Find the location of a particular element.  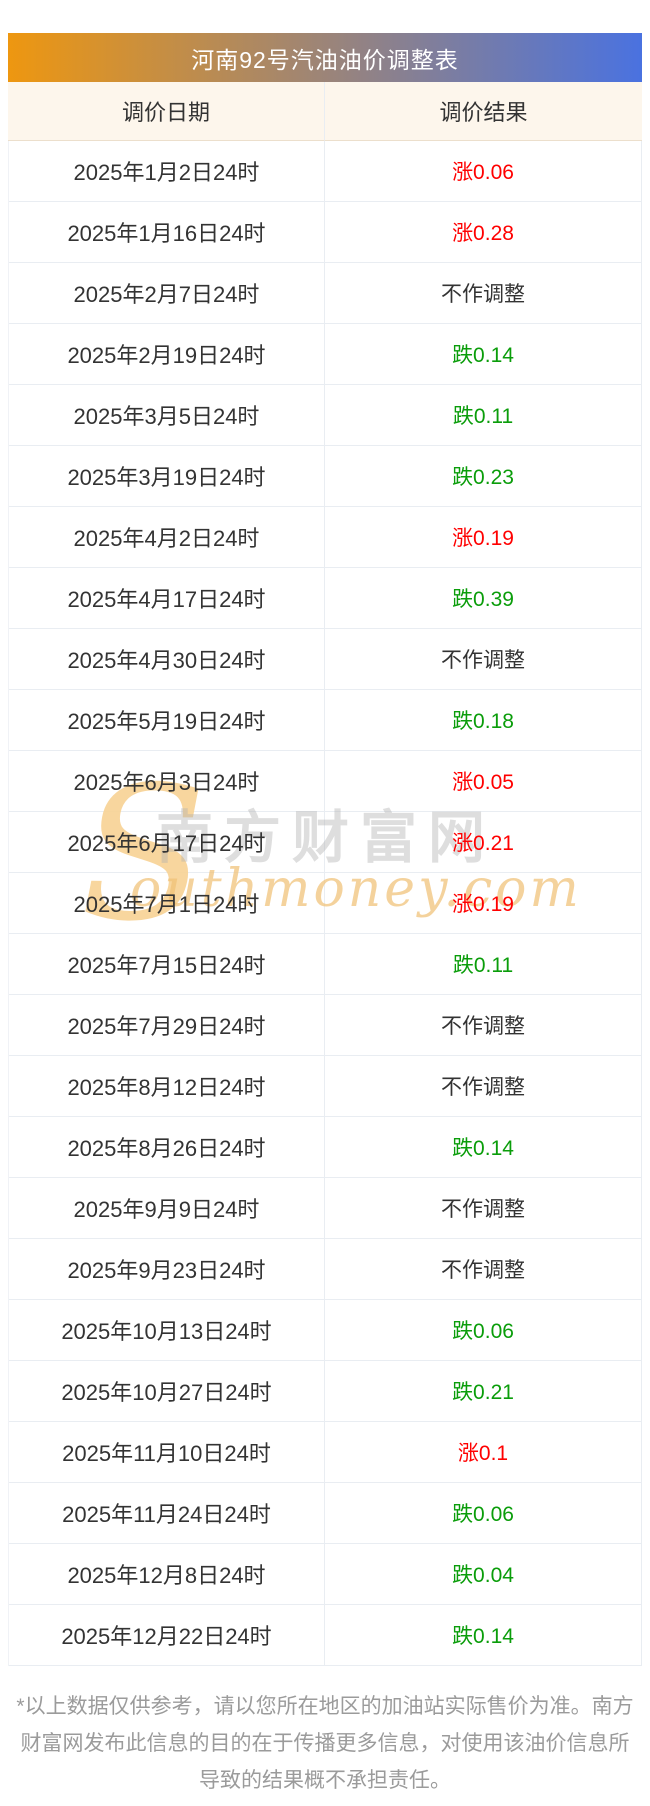

row-result: 涨0.06 is located at coordinates (483, 172).